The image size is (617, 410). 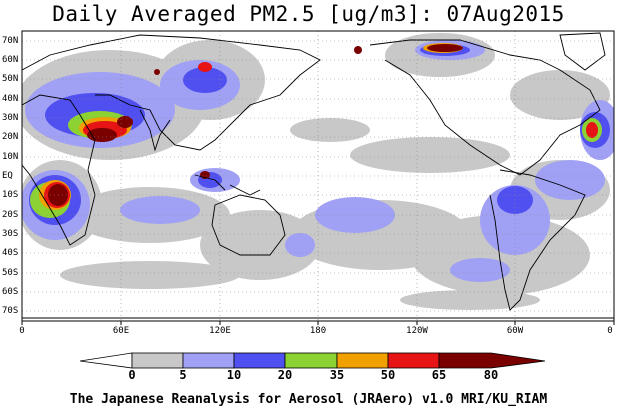 What do you see at coordinates (10, 157) in the screenshot?
I see `lat-label-10n: 10N` at bounding box center [10, 157].